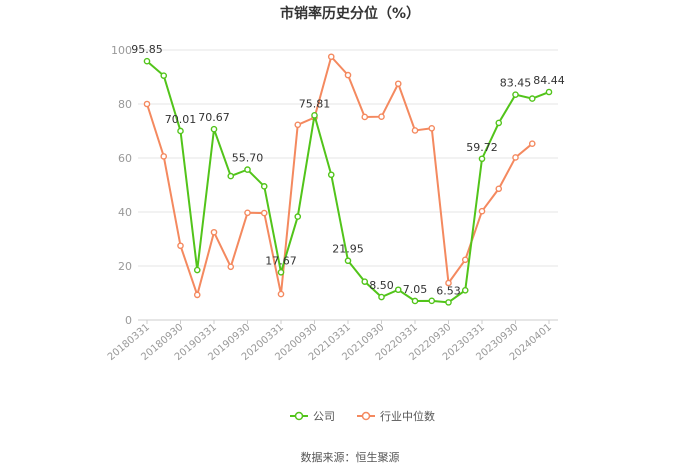  Describe the element at coordinates (125, 266) in the screenshot. I see `y-tick-label: 20` at that location.